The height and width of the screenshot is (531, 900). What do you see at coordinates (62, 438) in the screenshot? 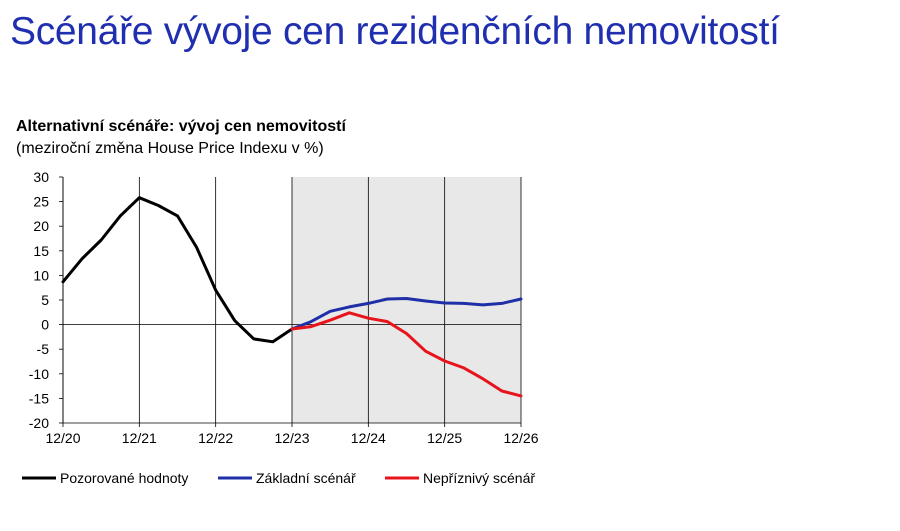
I see `x-tick-label: 12/20` at bounding box center [62, 438].